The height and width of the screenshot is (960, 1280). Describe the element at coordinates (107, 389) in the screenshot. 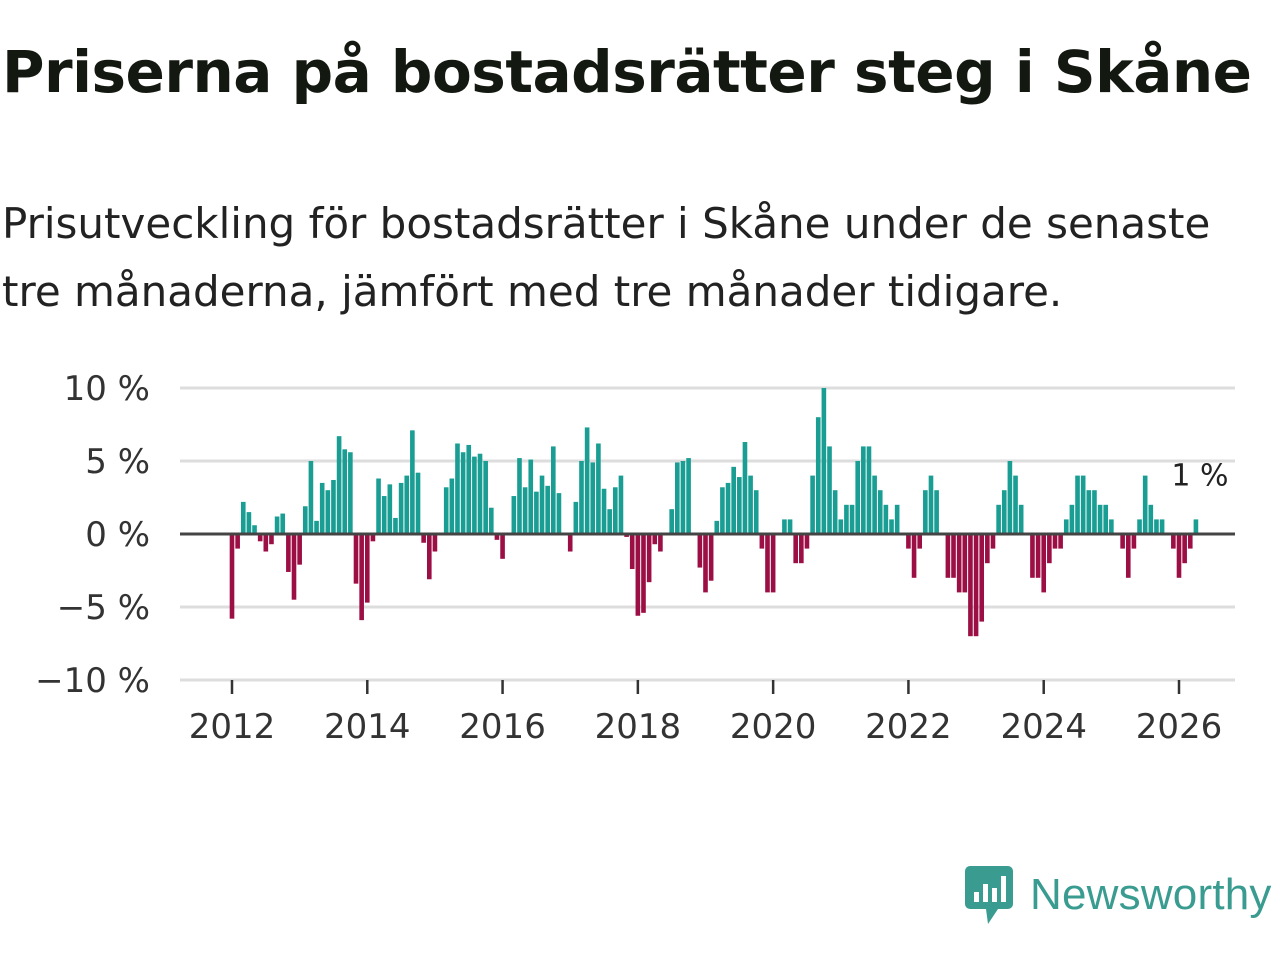

I see `y-tick-label: 10 %` at that location.